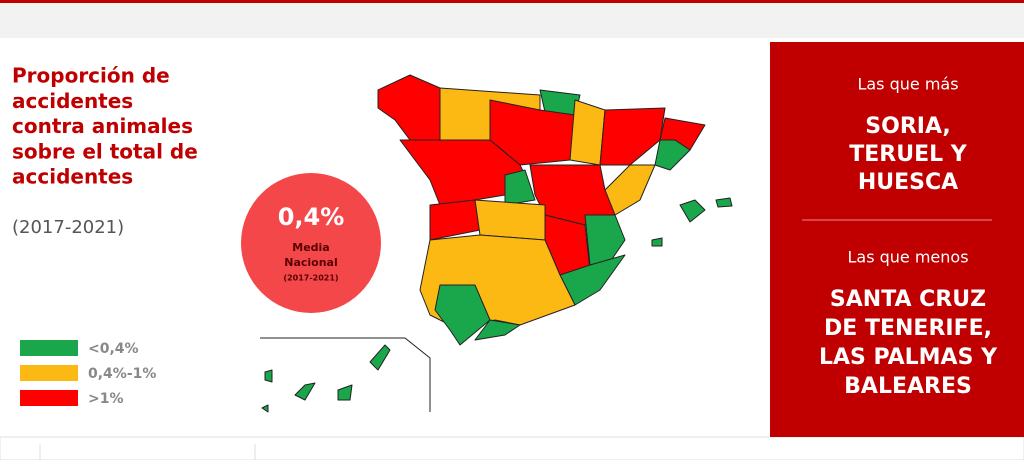 Image resolution: width=1024 pixels, height=464 pixels. What do you see at coordinates (106, 399) in the screenshot?
I see `legend-label: >1%` at bounding box center [106, 399].